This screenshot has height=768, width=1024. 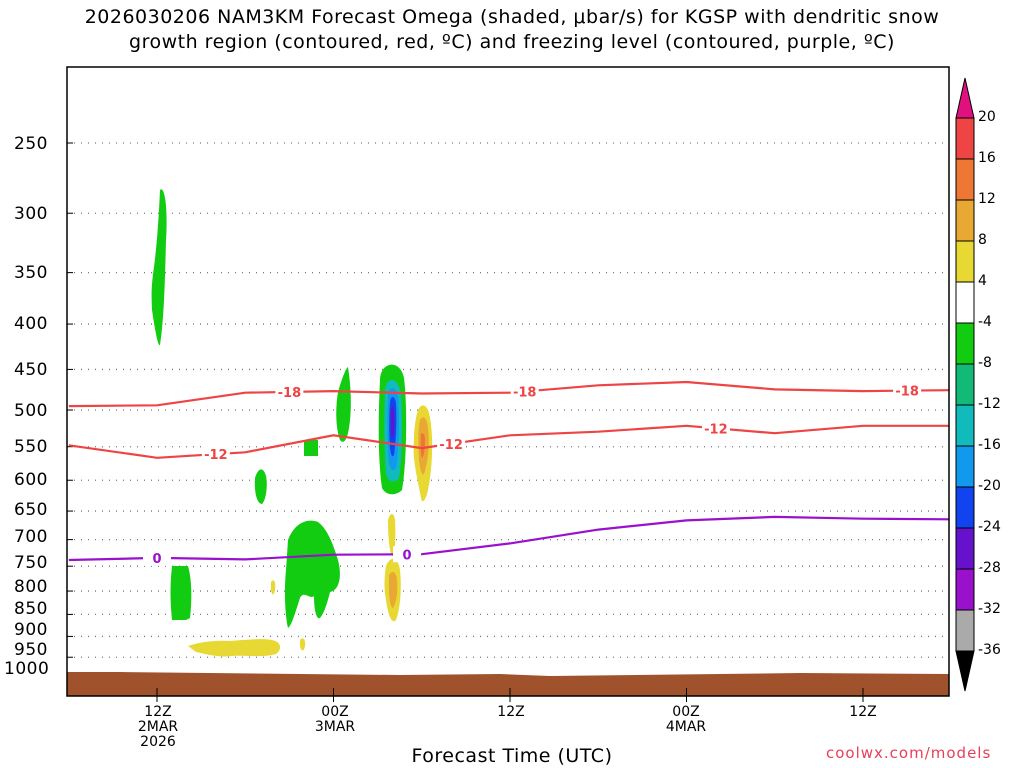 What do you see at coordinates (311, 448) in the screenshot?
I see `omega-region-green-square` at bounding box center [311, 448].